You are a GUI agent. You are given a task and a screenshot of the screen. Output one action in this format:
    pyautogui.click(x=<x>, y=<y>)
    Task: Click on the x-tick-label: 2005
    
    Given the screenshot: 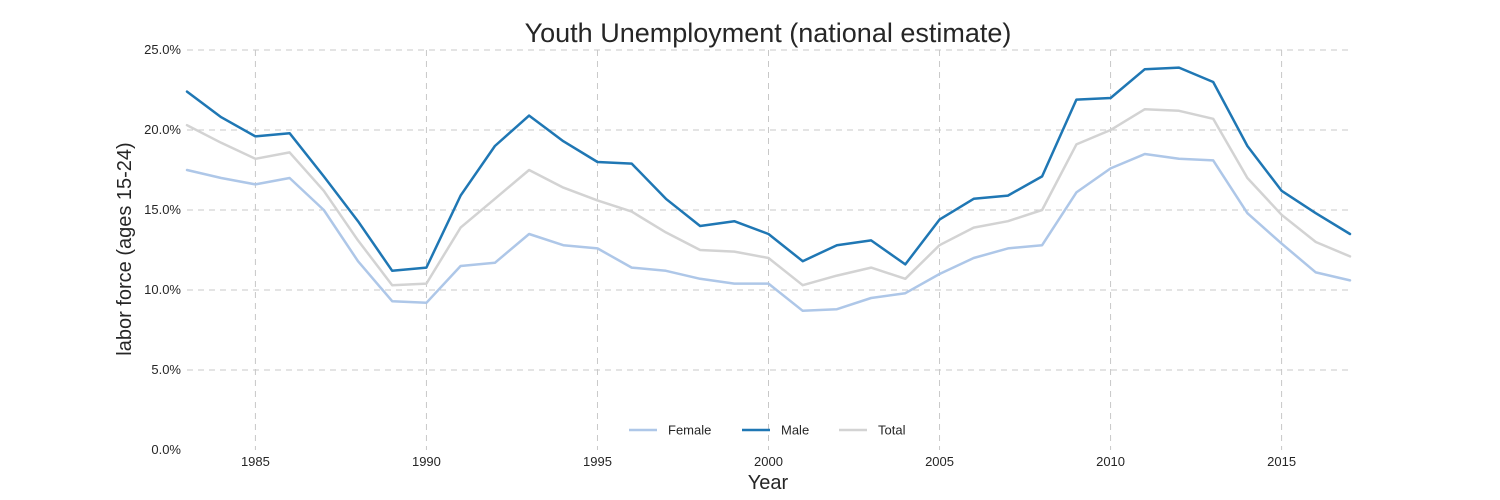 What is the action you would take?
    pyautogui.click(x=939, y=461)
    